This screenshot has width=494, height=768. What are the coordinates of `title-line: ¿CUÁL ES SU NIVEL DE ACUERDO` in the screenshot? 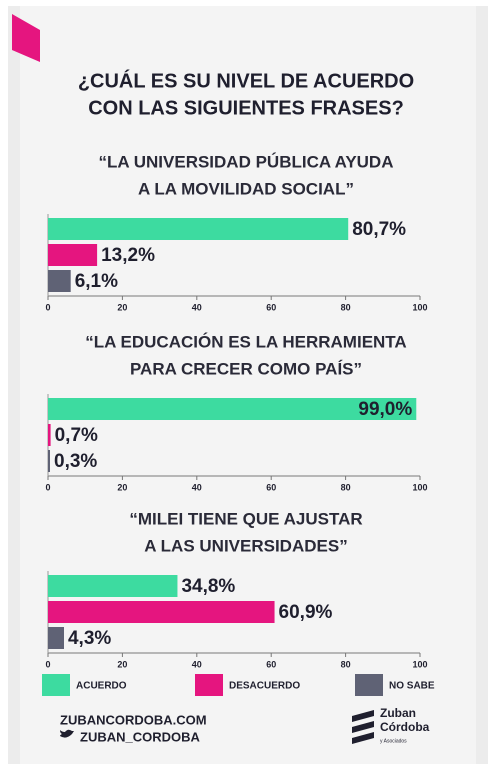 It's located at (246, 80).